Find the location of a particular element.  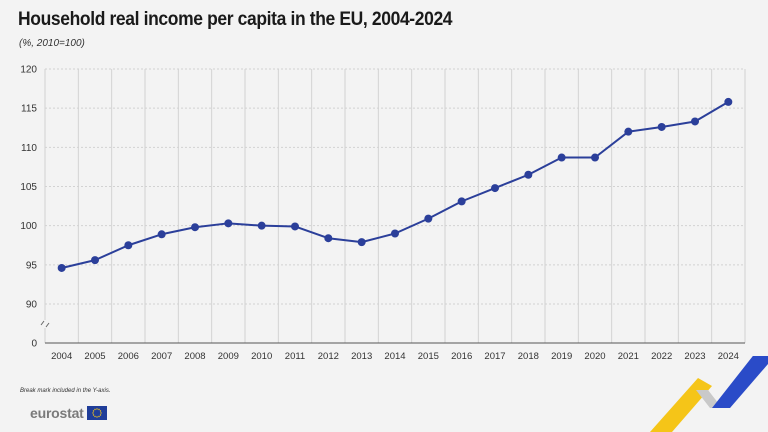

x-tick-label: 2015 is located at coordinates (428, 356).